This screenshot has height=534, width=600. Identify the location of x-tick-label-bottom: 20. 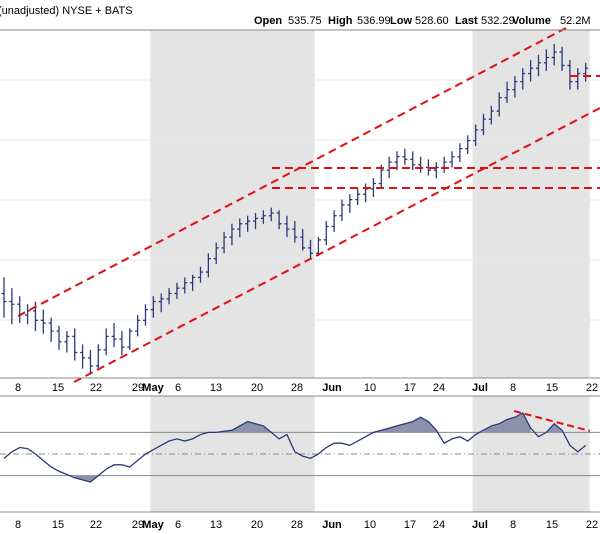
(257, 525).